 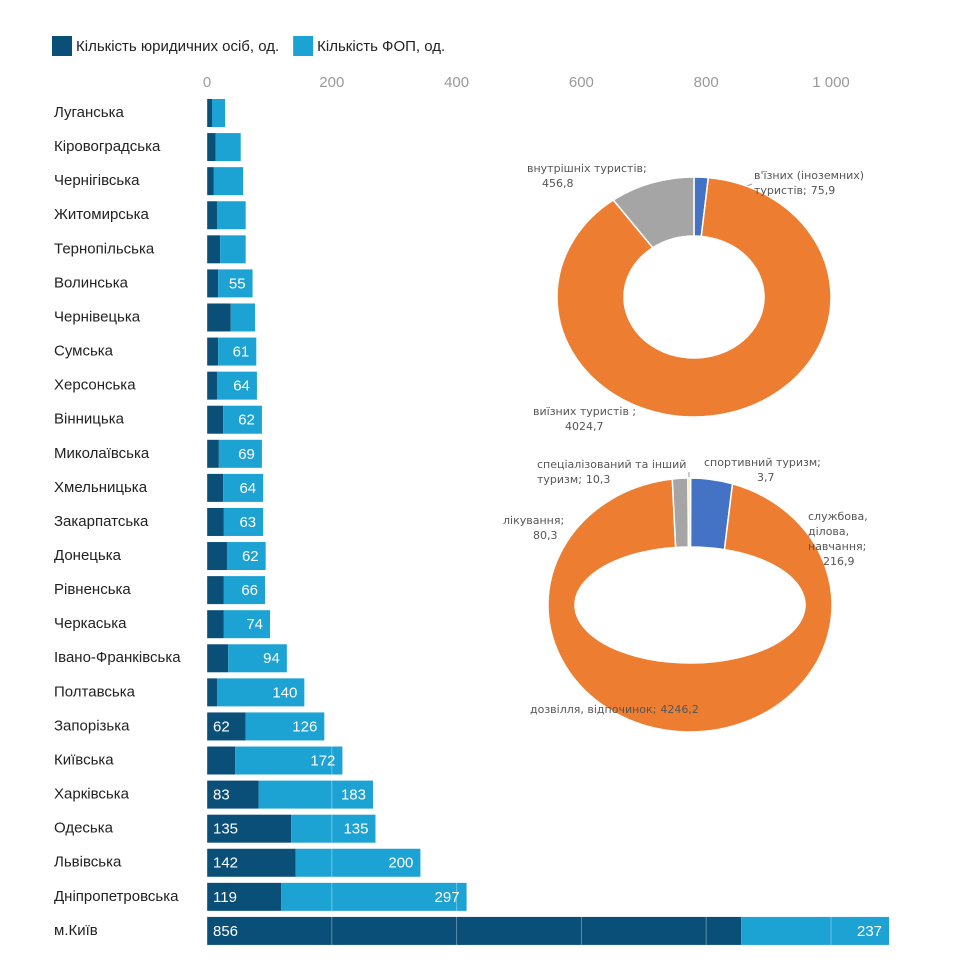 What do you see at coordinates (303, 46) in the screenshot?
I see `legend-swatch` at bounding box center [303, 46].